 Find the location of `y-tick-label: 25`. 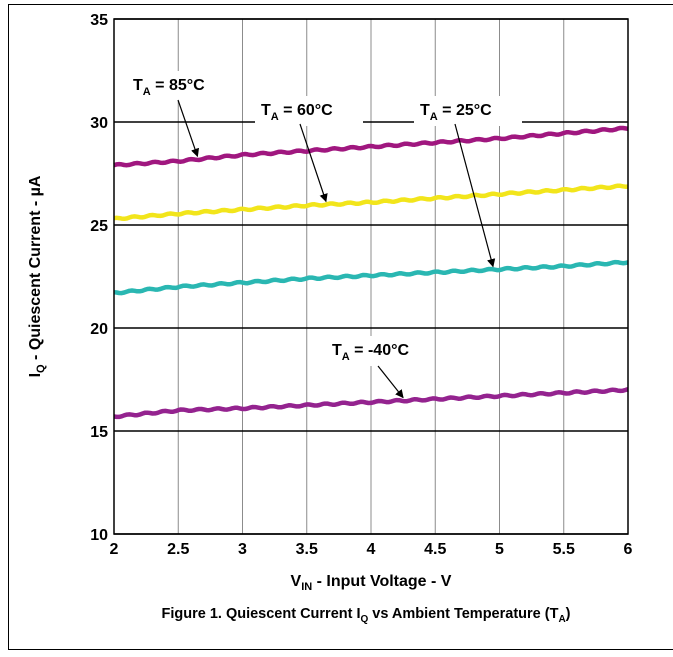

y-tick-label: 25 is located at coordinates (99, 226).